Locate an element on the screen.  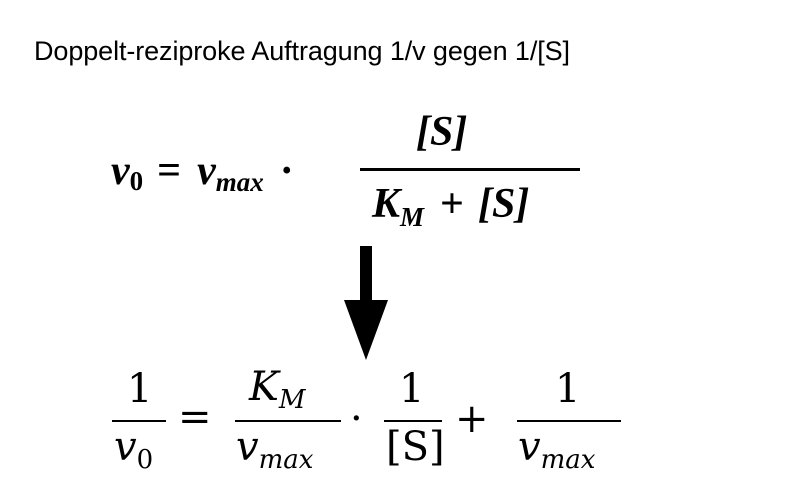
mm-km-sub: M is located at coordinates (412, 217).